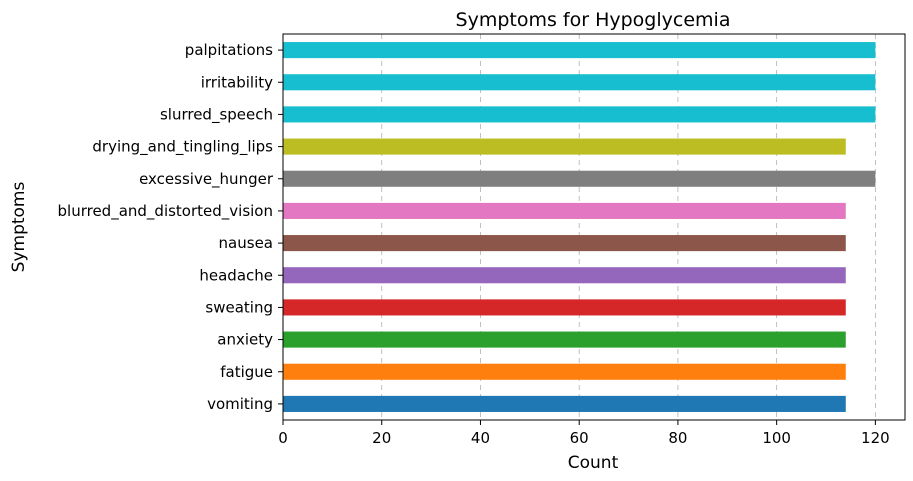 The height and width of the screenshot is (481, 913). Describe the element at coordinates (480, 438) in the screenshot. I see `x-tick-label: 40` at that location.